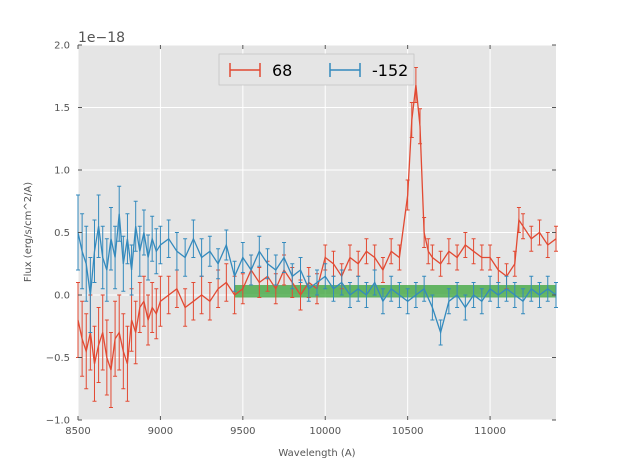 The width and height of the screenshot is (617, 467). What do you see at coordinates (62, 296) in the screenshot?
I see `y-tick-label-2: 0.0` at bounding box center [62, 296].